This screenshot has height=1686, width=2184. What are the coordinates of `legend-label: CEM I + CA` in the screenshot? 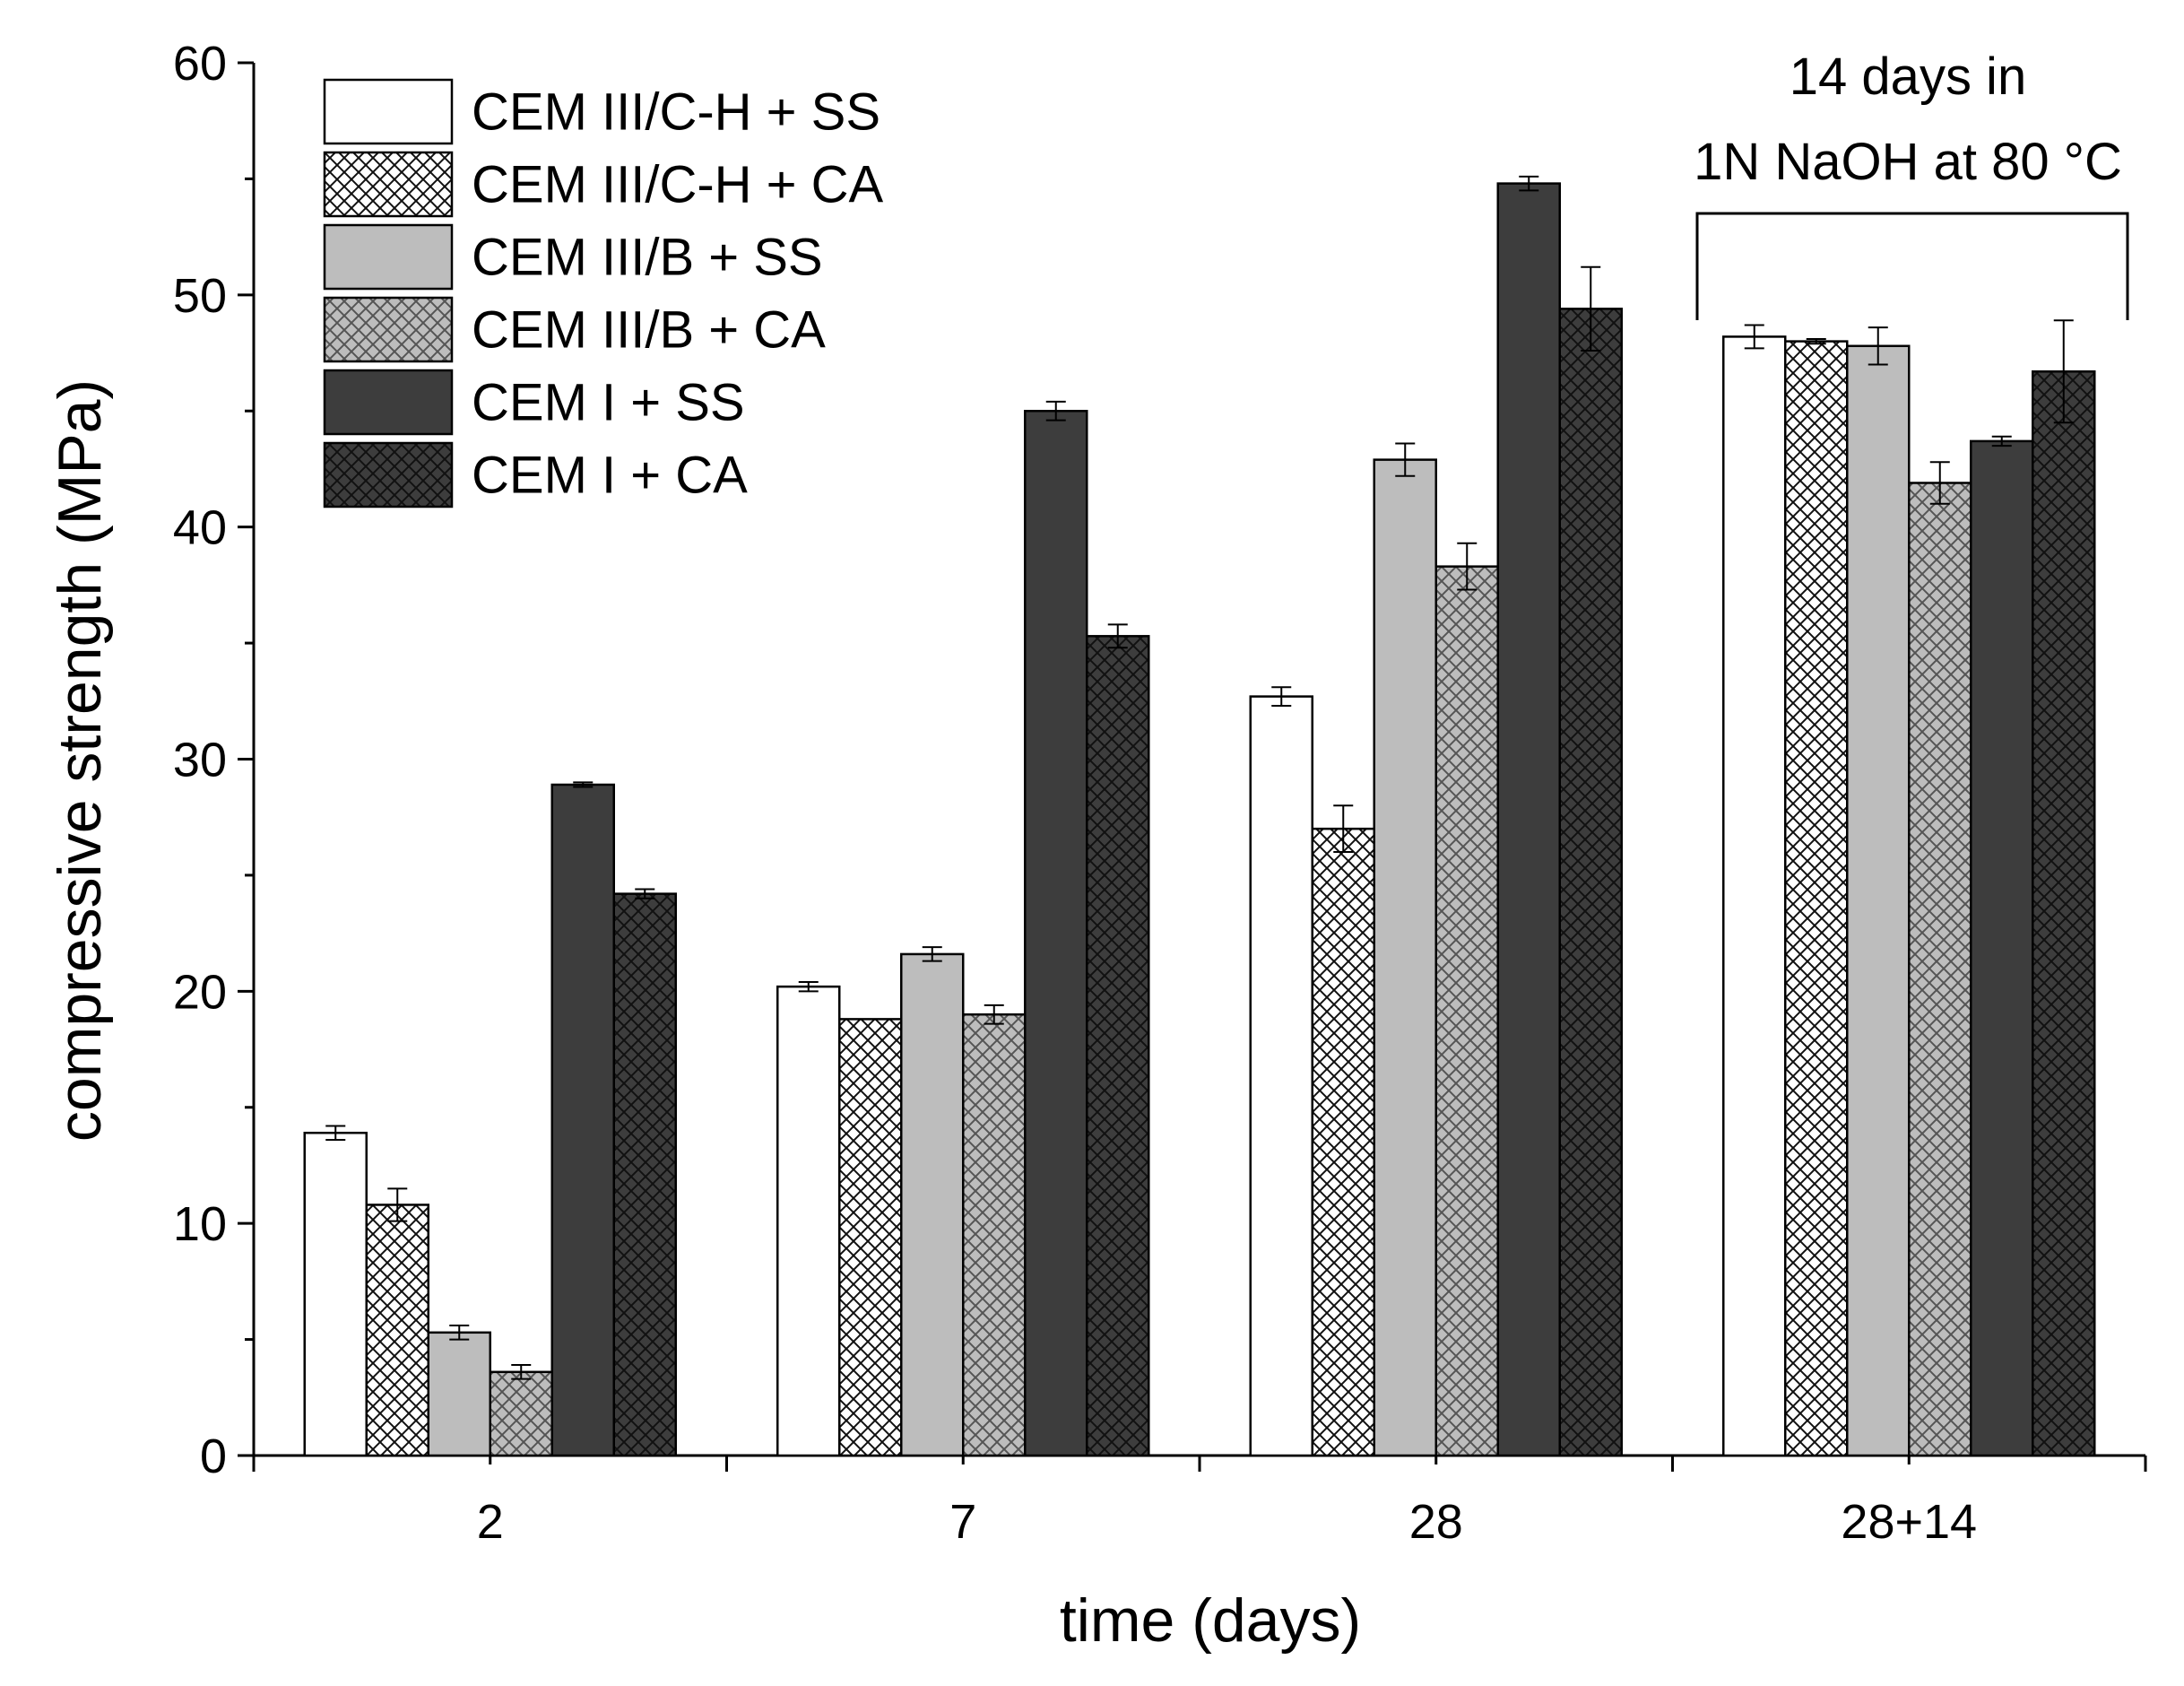 It's located at (610, 476).